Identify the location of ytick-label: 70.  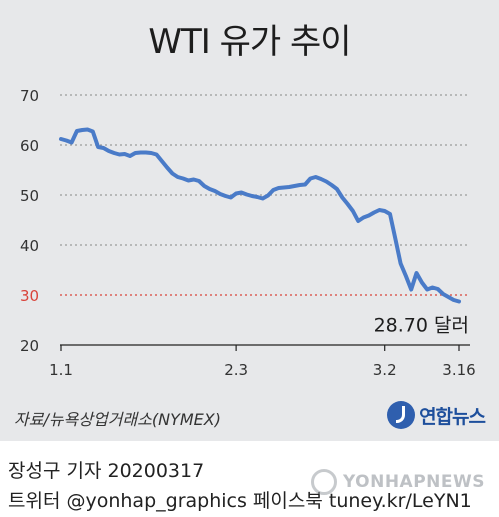
(29, 96).